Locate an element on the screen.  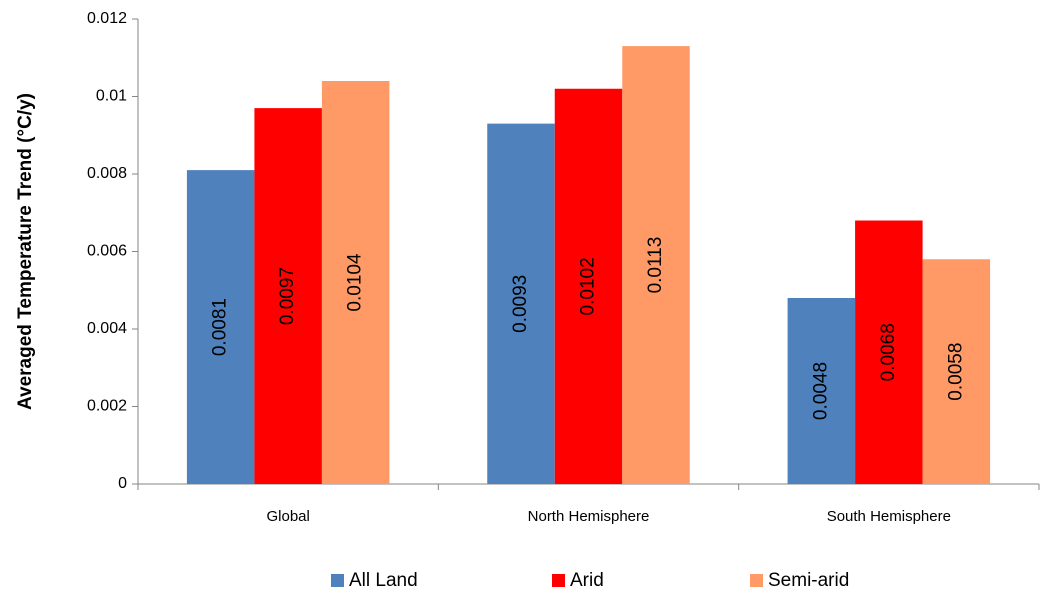
data-label: 0.0104 is located at coordinates (355, 282).